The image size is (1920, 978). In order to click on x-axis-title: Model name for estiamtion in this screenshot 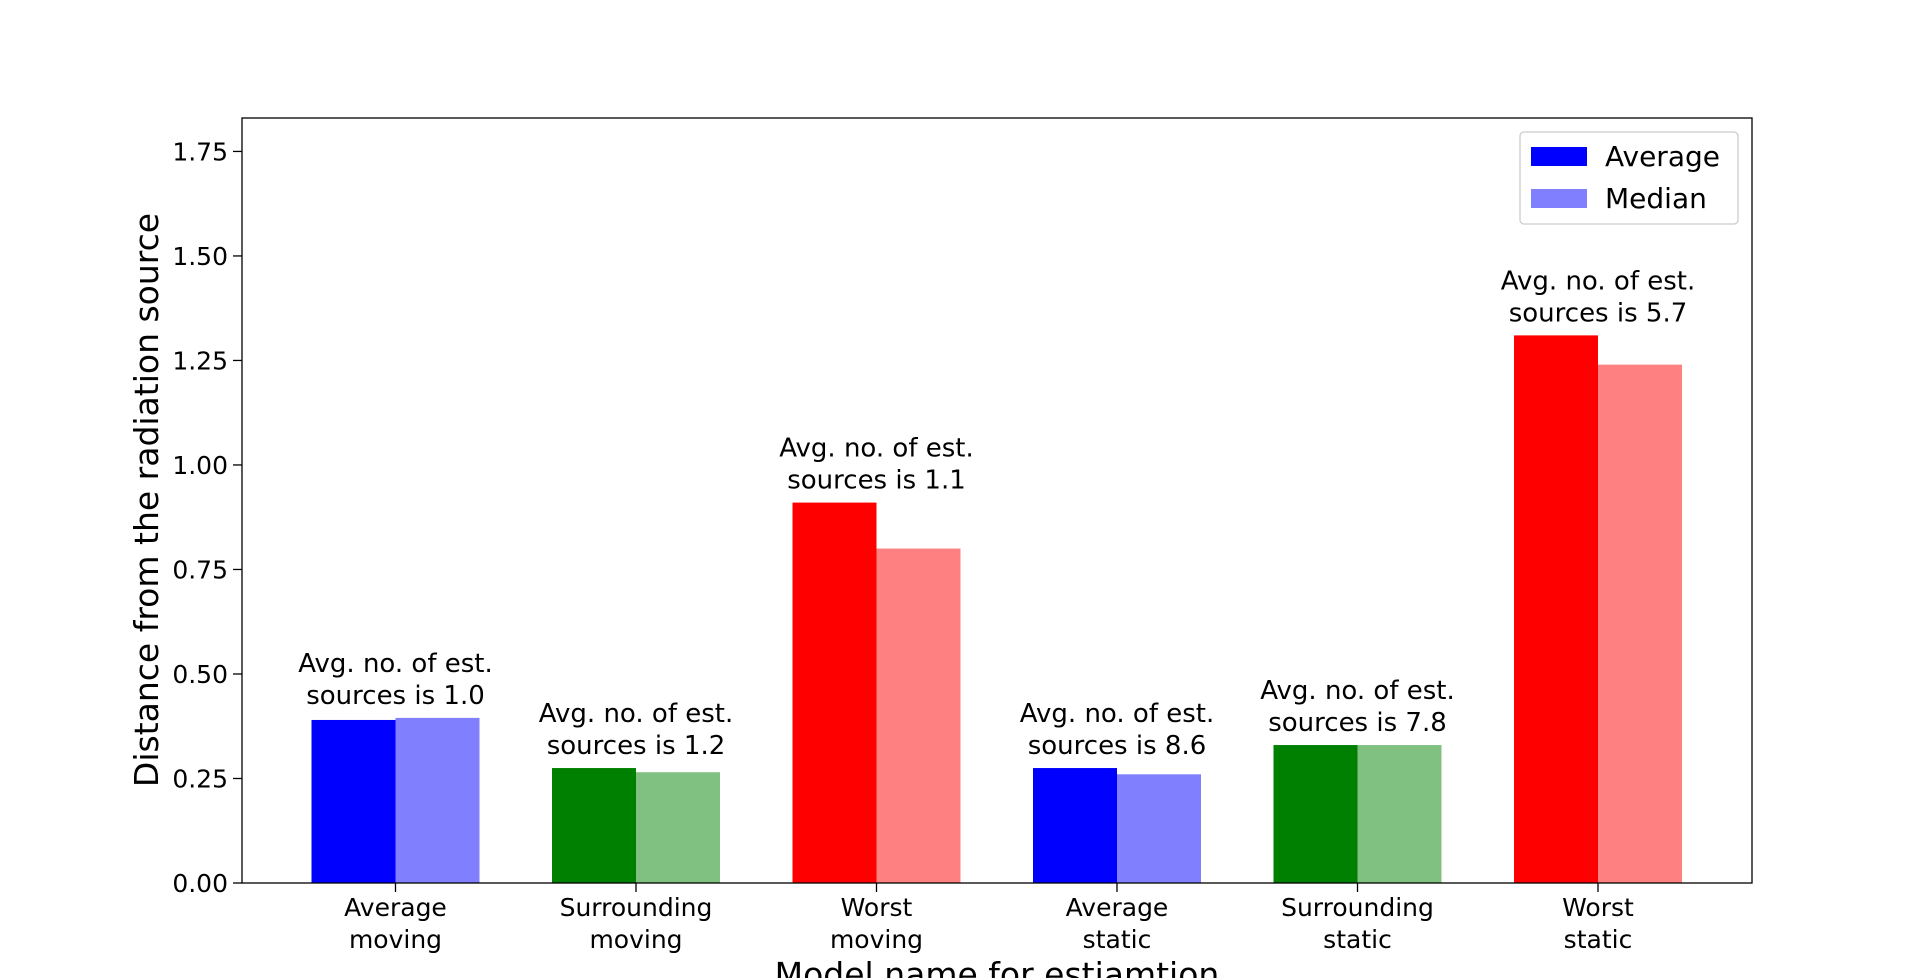, I will do `click(997, 966)`.